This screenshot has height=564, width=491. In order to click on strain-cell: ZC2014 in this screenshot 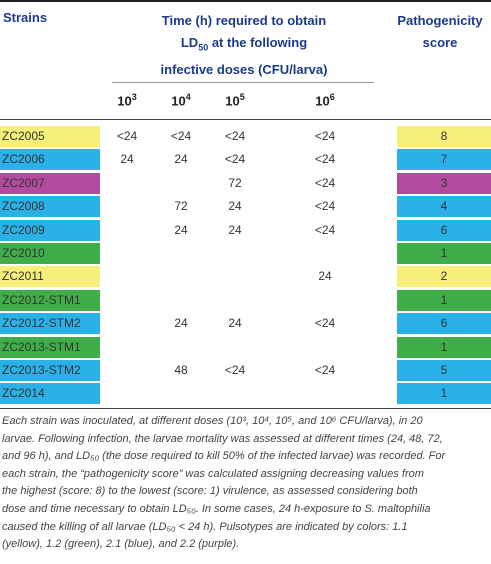, I will do `click(50, 394)`.